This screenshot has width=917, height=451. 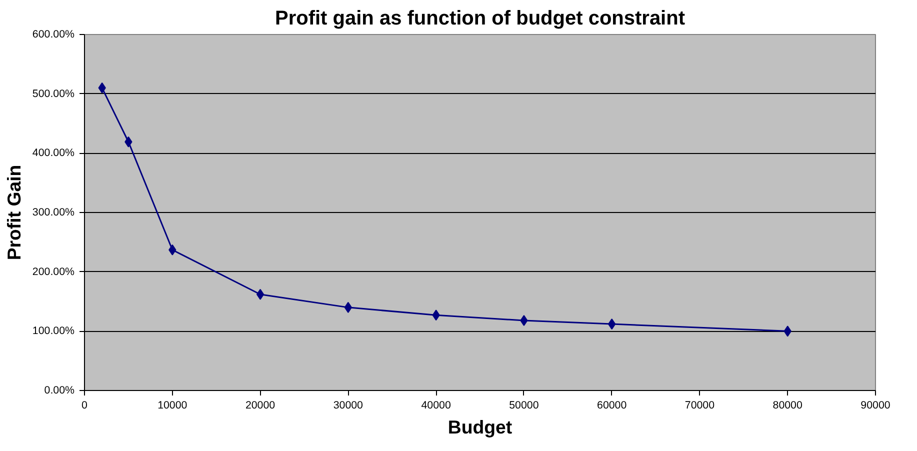 What do you see at coordinates (612, 406) in the screenshot?
I see `x-tick-label: 60000` at bounding box center [612, 406].